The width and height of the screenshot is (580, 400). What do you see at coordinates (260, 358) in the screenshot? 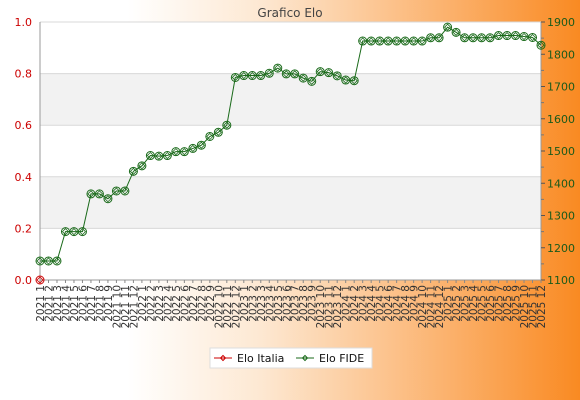
I see `legend-label-elo-italia: Elo Italia` at bounding box center [260, 358].